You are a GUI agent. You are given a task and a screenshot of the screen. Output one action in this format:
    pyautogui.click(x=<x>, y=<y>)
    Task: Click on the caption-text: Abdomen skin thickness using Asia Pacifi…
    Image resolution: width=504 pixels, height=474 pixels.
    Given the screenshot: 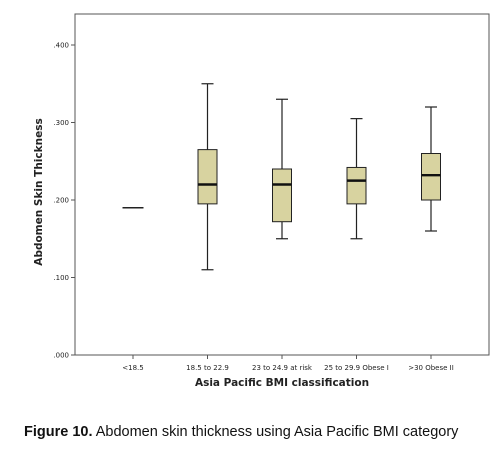 What is the action you would take?
    pyautogui.click(x=275, y=432)
    